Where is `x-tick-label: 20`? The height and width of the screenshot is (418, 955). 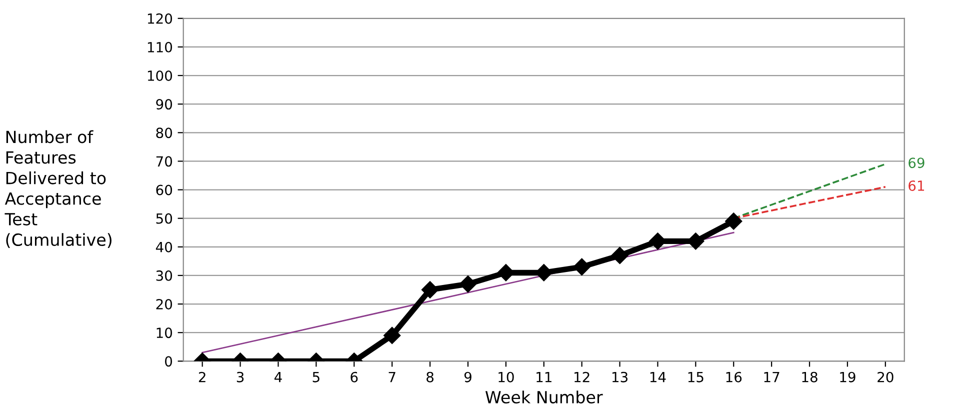
x-tick-label: 20 is located at coordinates (886, 377).